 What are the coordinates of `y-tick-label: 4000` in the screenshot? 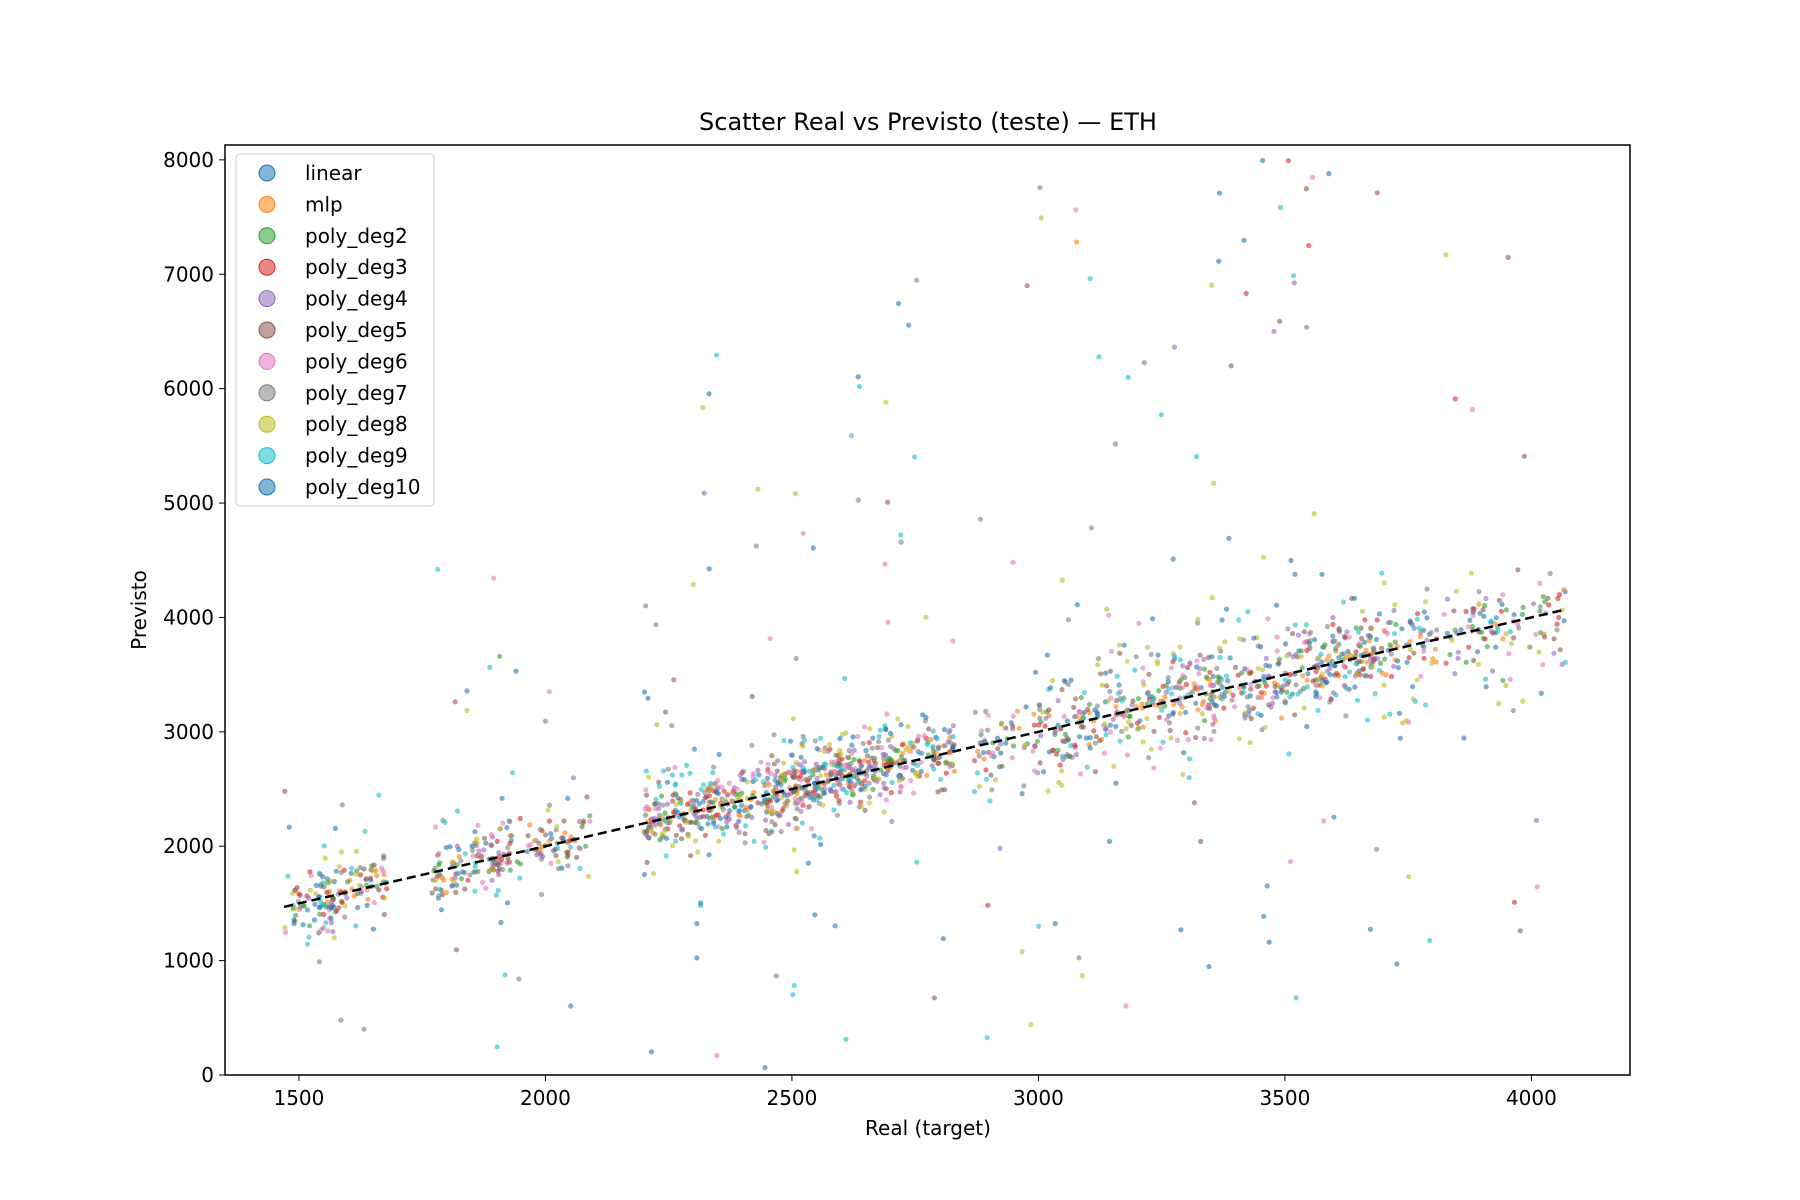 It's located at (188, 617).